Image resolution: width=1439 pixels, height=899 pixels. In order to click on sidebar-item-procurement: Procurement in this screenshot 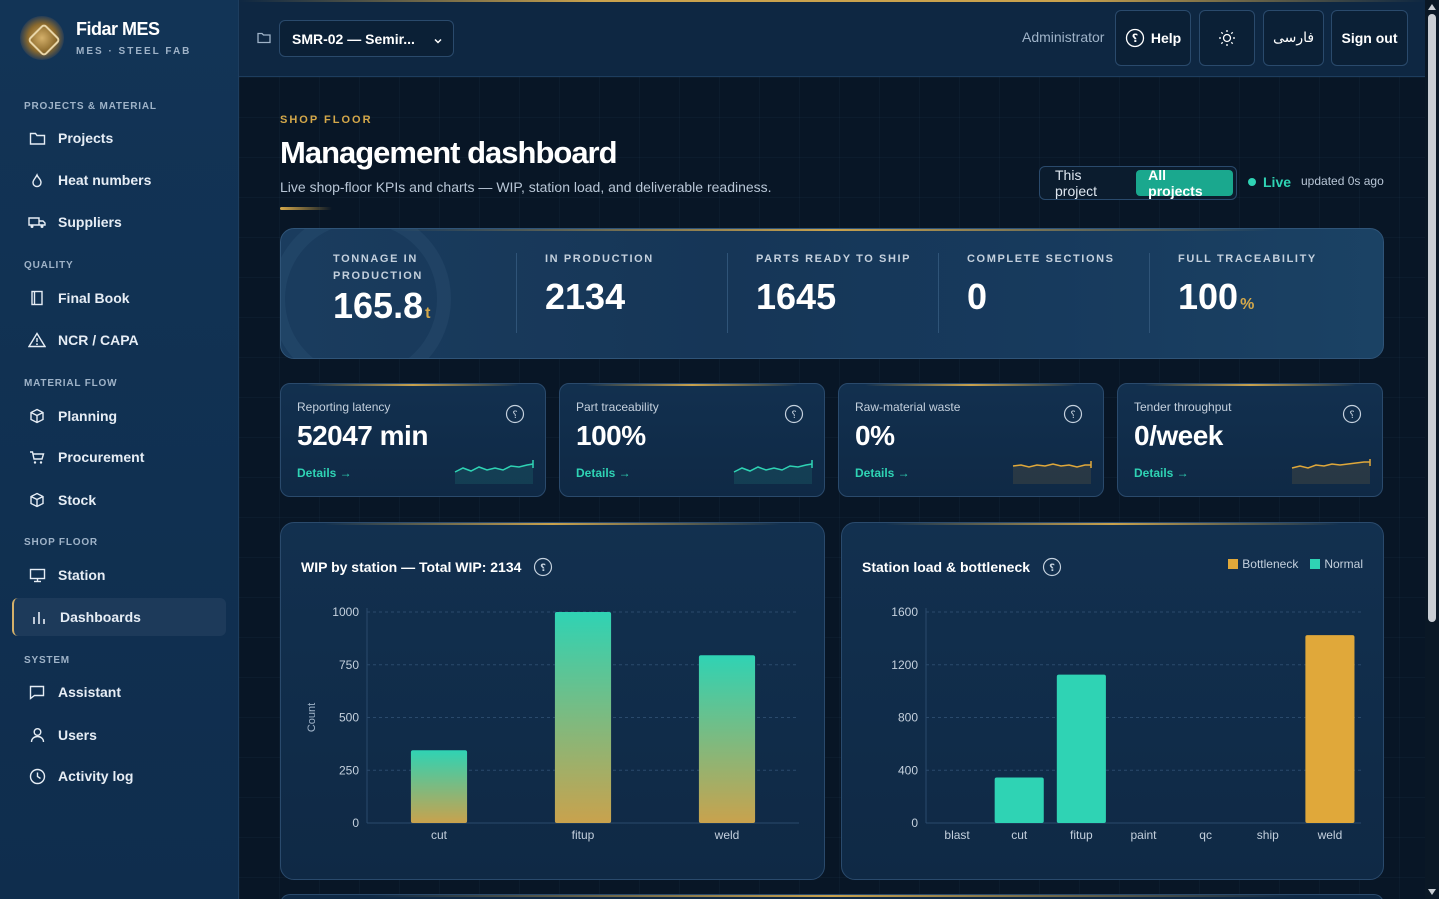, I will do `click(119, 457)`.